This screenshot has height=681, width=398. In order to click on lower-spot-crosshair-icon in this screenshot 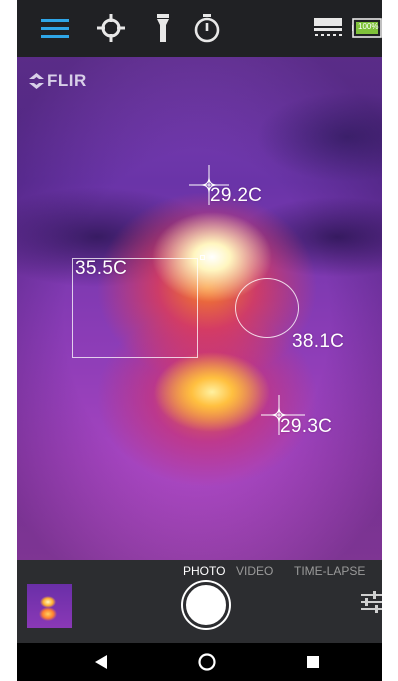, I will do `click(283, 415)`.